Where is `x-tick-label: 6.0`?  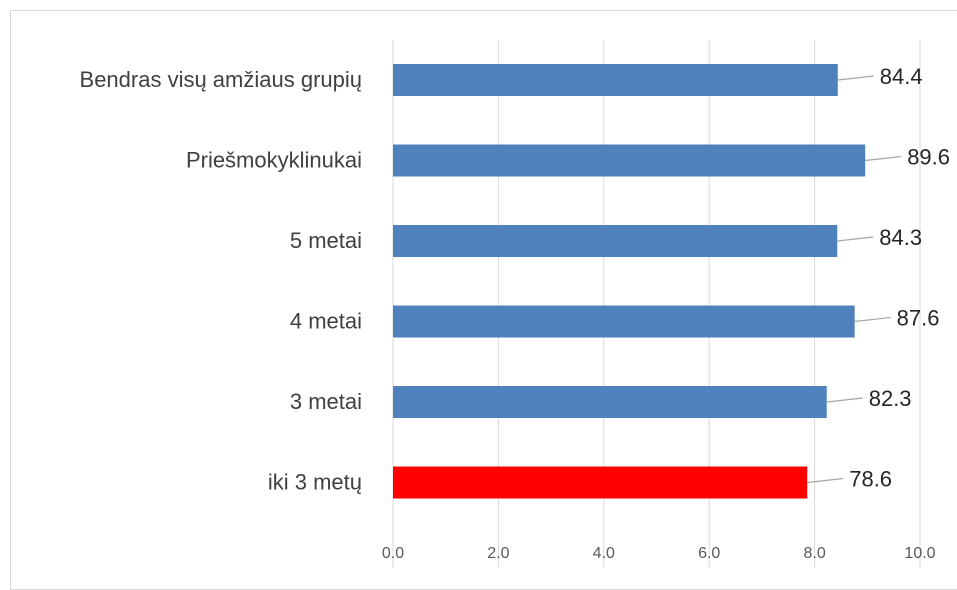
x-tick-label: 6.0 is located at coordinates (709, 553).